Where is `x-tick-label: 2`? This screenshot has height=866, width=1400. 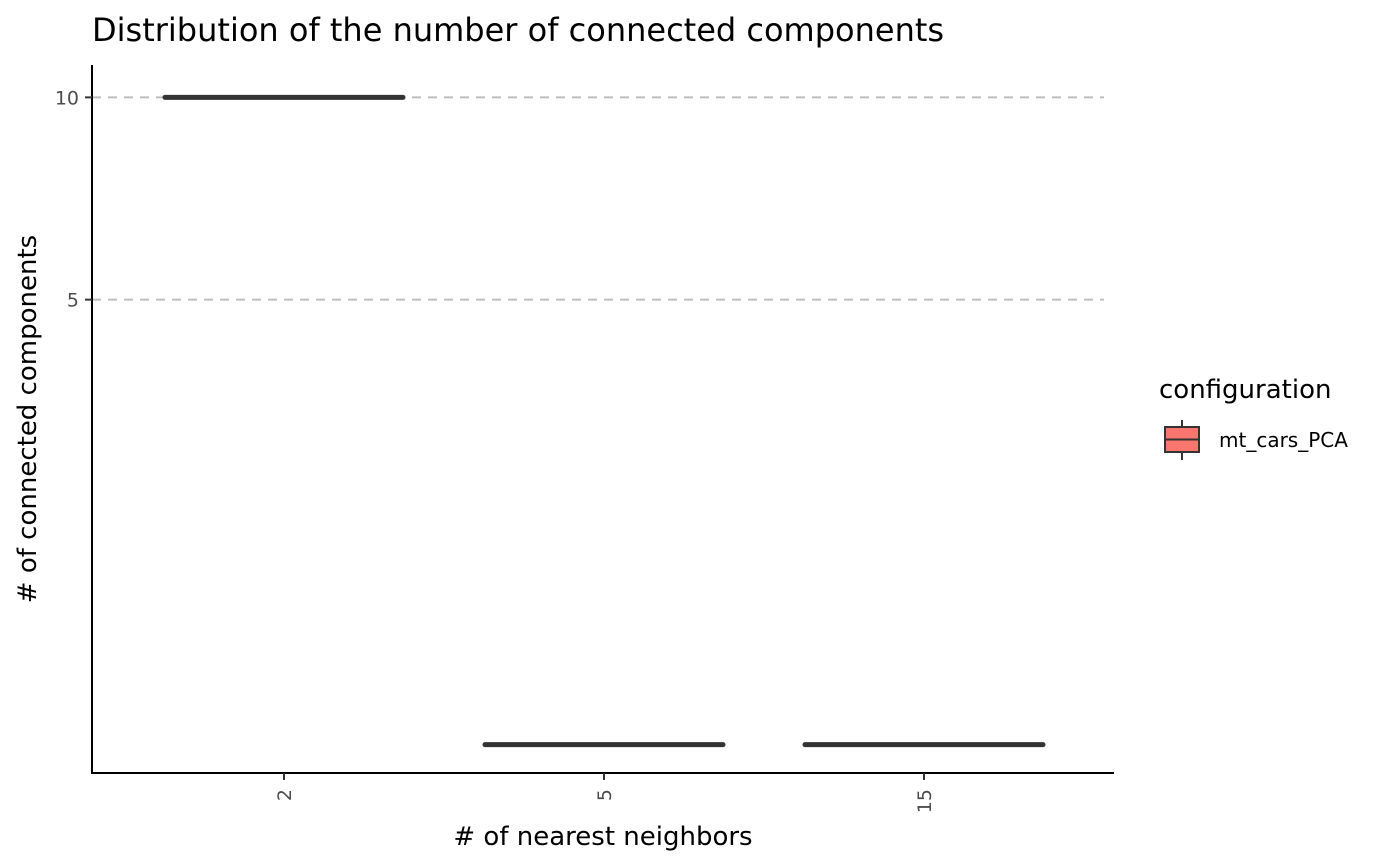 x-tick-label: 2 is located at coordinates (285, 795).